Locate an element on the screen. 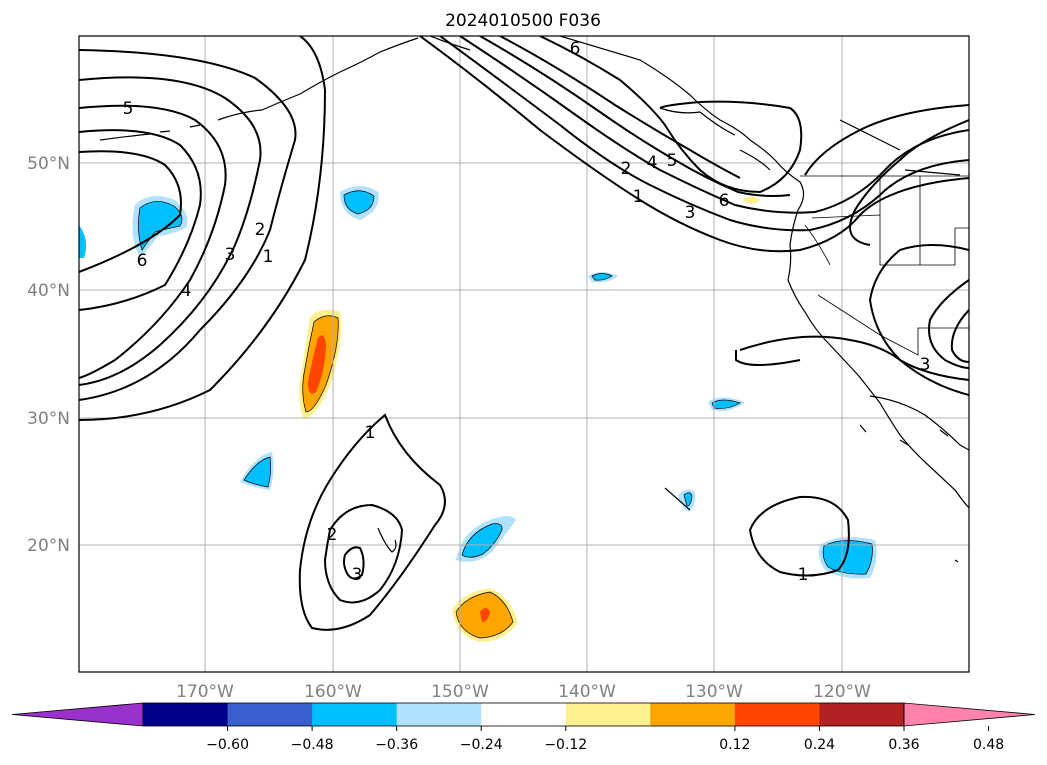  lon-label: 120°W is located at coordinates (842, 692).